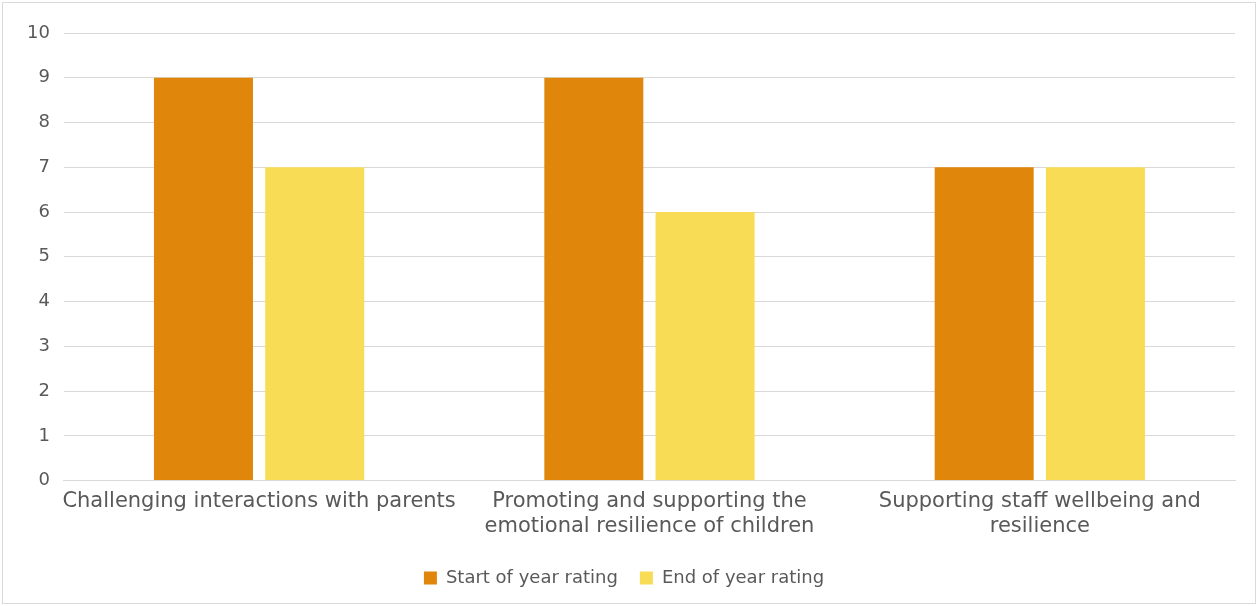  What do you see at coordinates (44, 121) in the screenshot?
I see `y-tick-label: 8` at bounding box center [44, 121].